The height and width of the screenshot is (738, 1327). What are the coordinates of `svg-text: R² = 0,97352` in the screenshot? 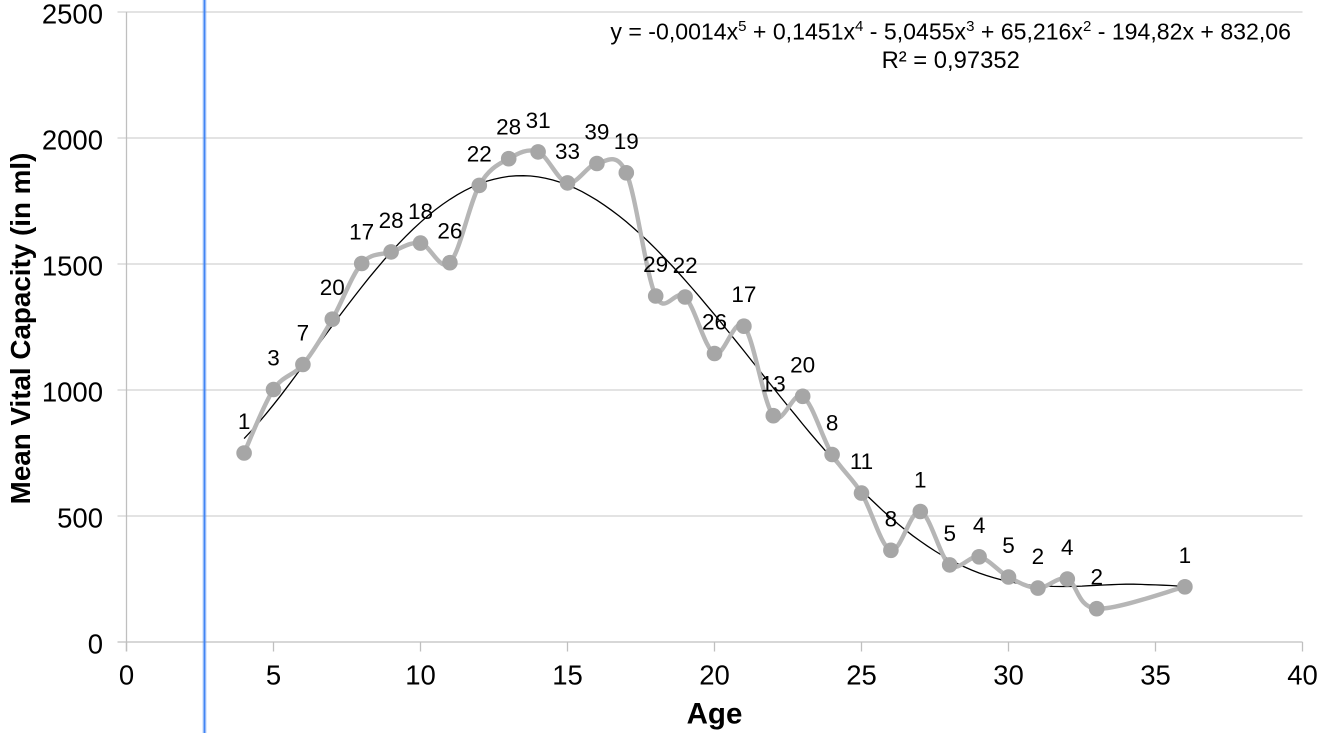 It's located at (951, 60).